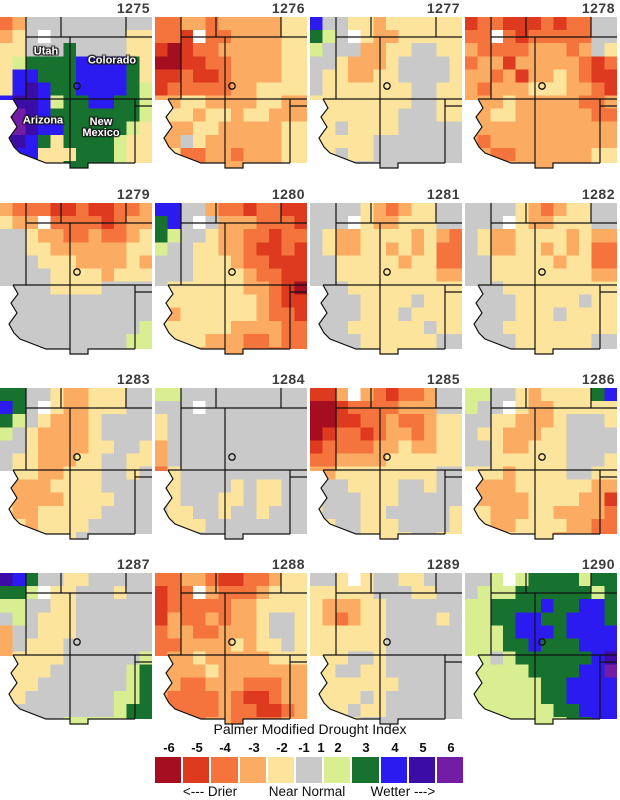 The height and width of the screenshot is (800, 620). I want to click on map-tile-1288: 1288, so click(231, 643).